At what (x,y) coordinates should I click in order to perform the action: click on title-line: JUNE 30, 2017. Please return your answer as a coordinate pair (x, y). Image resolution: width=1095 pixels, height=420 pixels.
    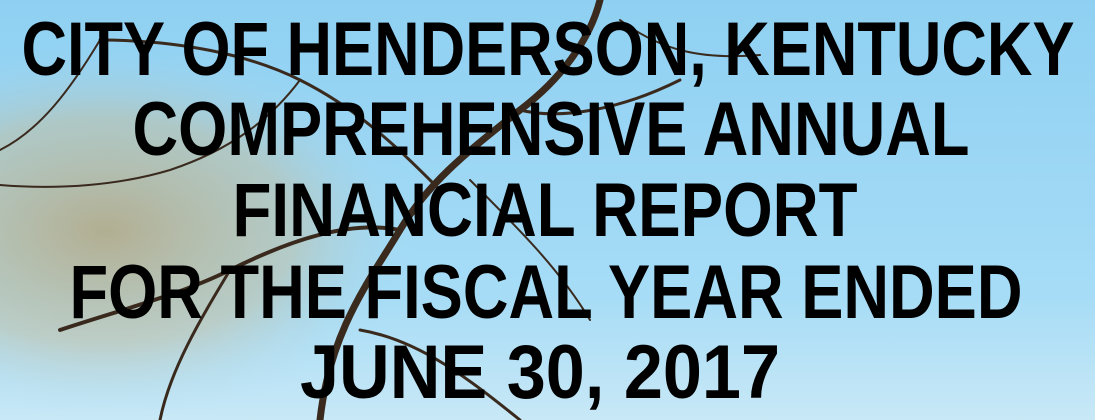
    Looking at the image, I should click on (540, 372).